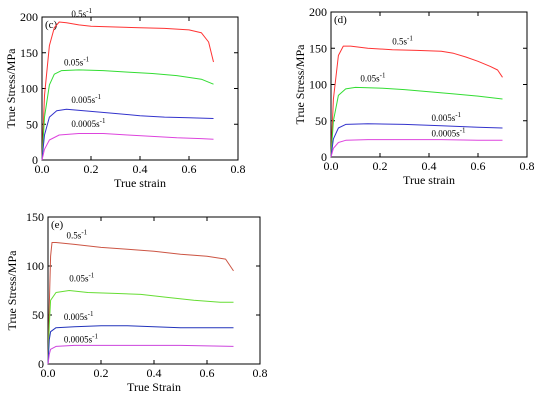 This screenshot has height=404, width=550. I want to click on x-axis-title: True Strain, so click(154, 387).